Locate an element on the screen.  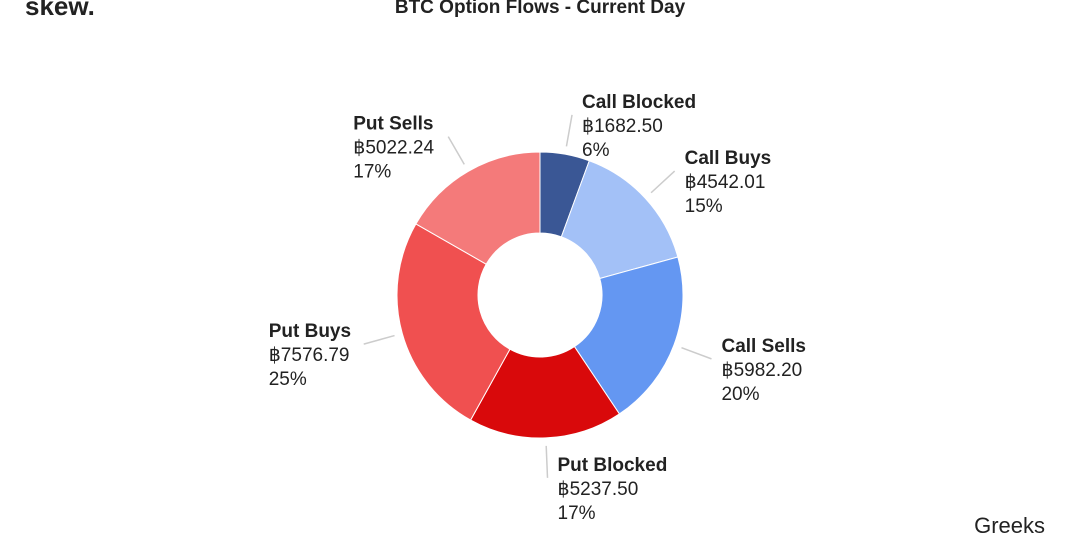
slice-value: ฿4542.01 is located at coordinates (725, 182).